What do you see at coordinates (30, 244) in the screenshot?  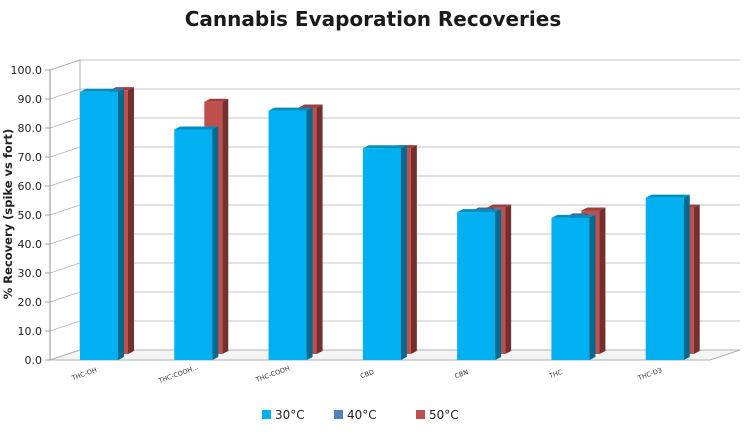 I see `y-tick-label: 40.0` at bounding box center [30, 244].